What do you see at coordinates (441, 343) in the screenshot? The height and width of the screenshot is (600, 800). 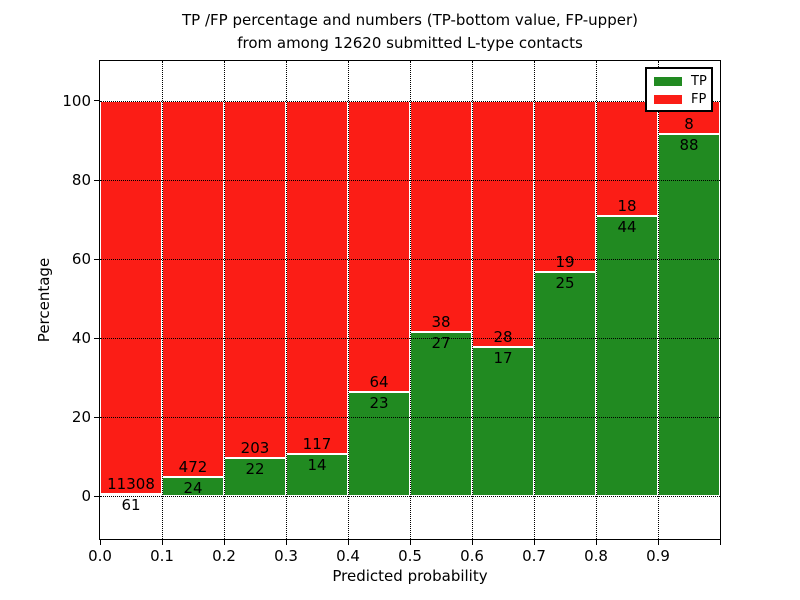 I see `tp-count-label: 27` at bounding box center [441, 343].